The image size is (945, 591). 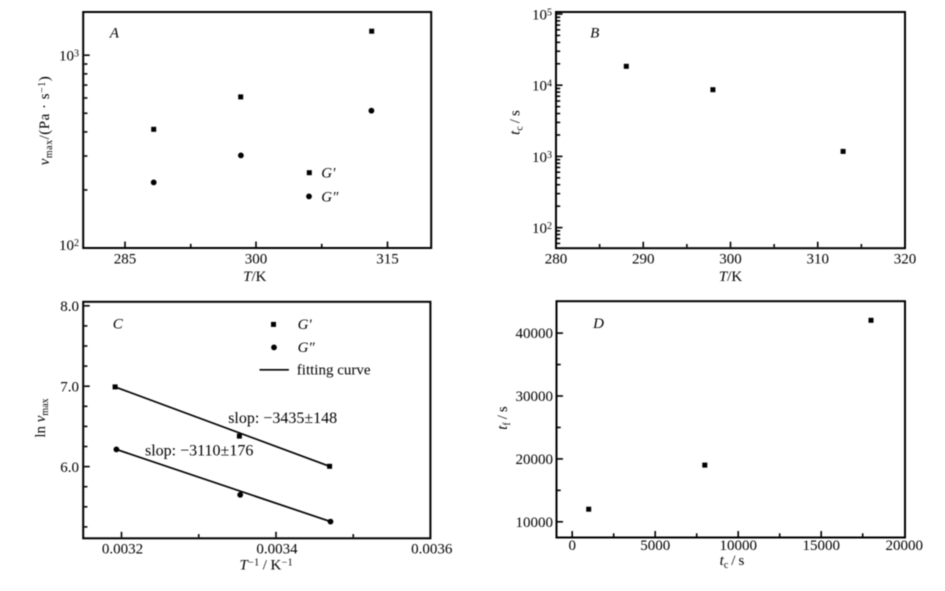 What do you see at coordinates (277, 550) in the screenshot?
I see `svg-text: 0.0034` at bounding box center [277, 550].